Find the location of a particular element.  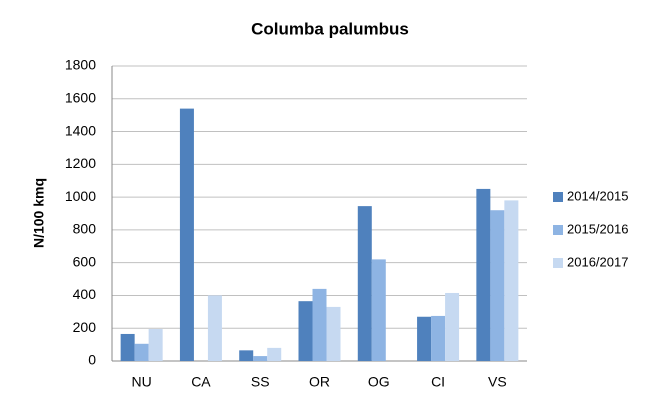

x-tick-label: OG is located at coordinates (379, 382).